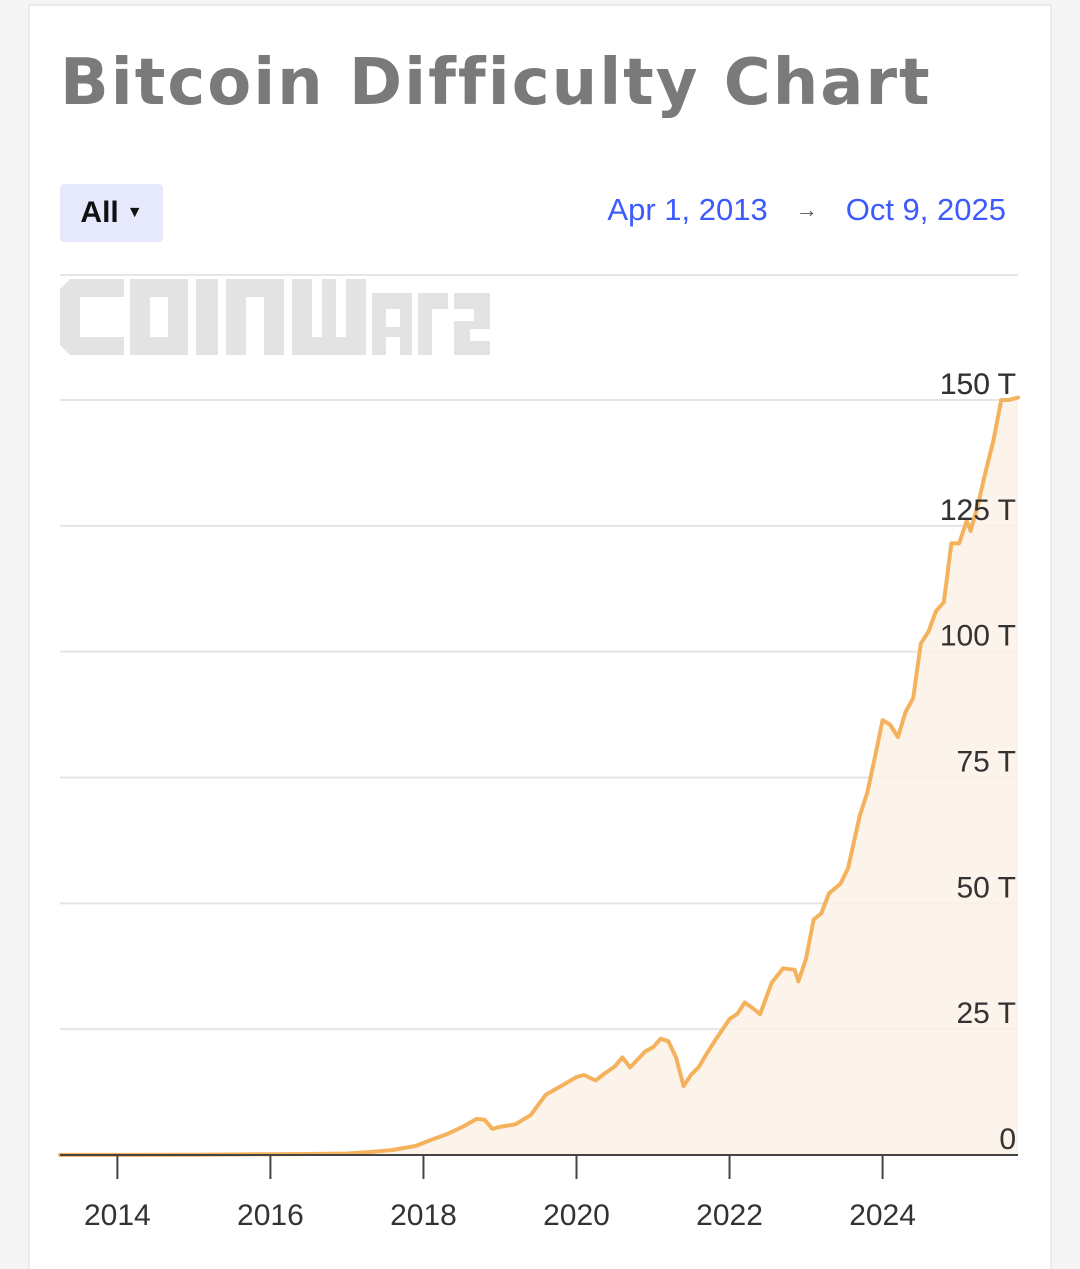 Image resolution: width=1080 pixels, height=1269 pixels. Describe the element at coordinates (275, 317) in the screenshot. I see `coinwarz-logo-icon` at that location.